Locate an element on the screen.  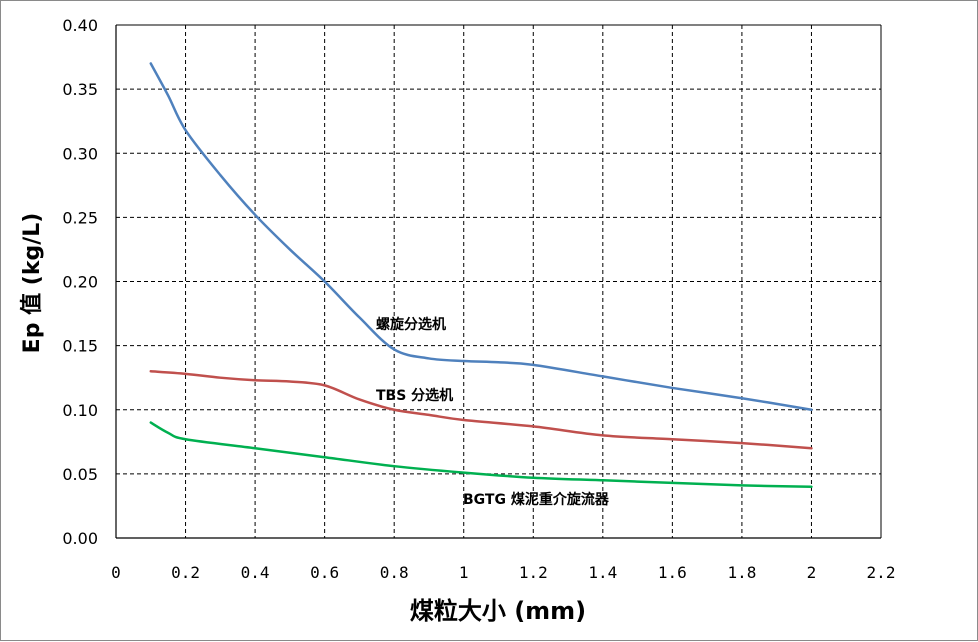
y-tick-label: 0.15 is located at coordinates (80, 346).